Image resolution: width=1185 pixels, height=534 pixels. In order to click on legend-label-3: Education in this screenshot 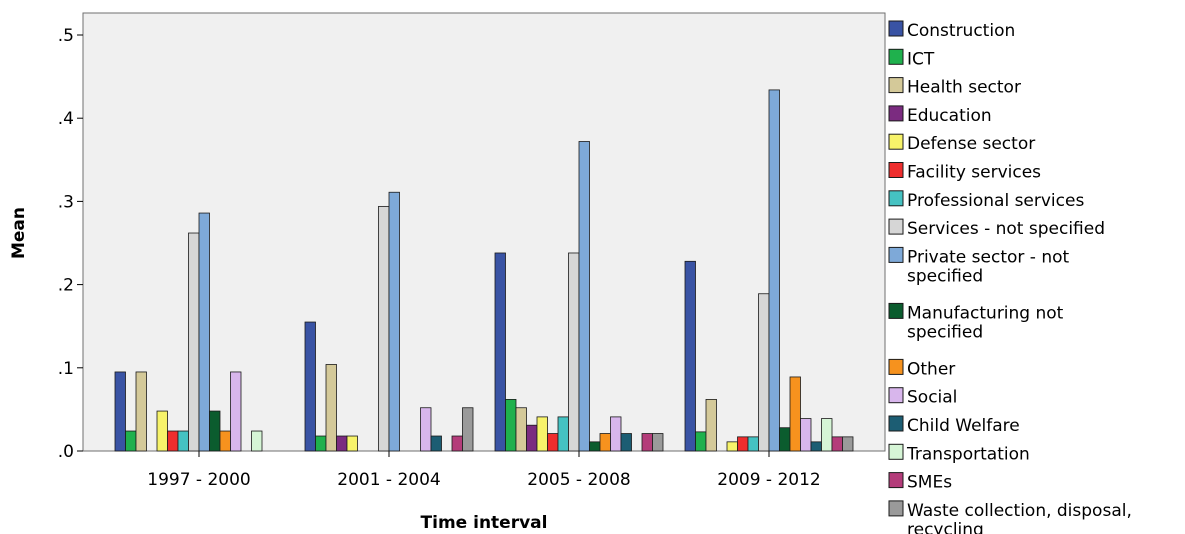, I will do `click(949, 116)`.